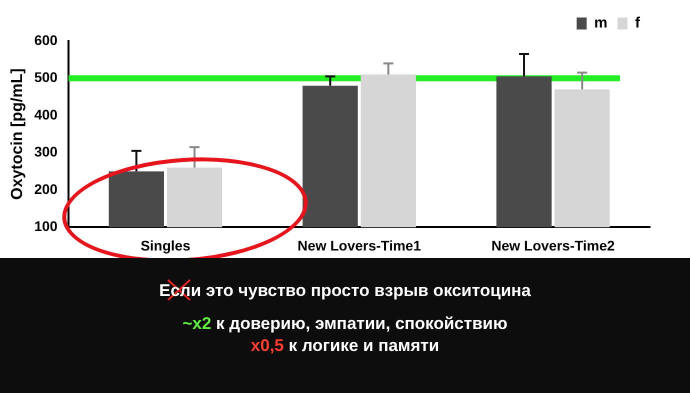 Image resolution: width=690 pixels, height=393 pixels. What do you see at coordinates (46, 188) in the screenshot?
I see `y-tick-label: 200` at bounding box center [46, 188].